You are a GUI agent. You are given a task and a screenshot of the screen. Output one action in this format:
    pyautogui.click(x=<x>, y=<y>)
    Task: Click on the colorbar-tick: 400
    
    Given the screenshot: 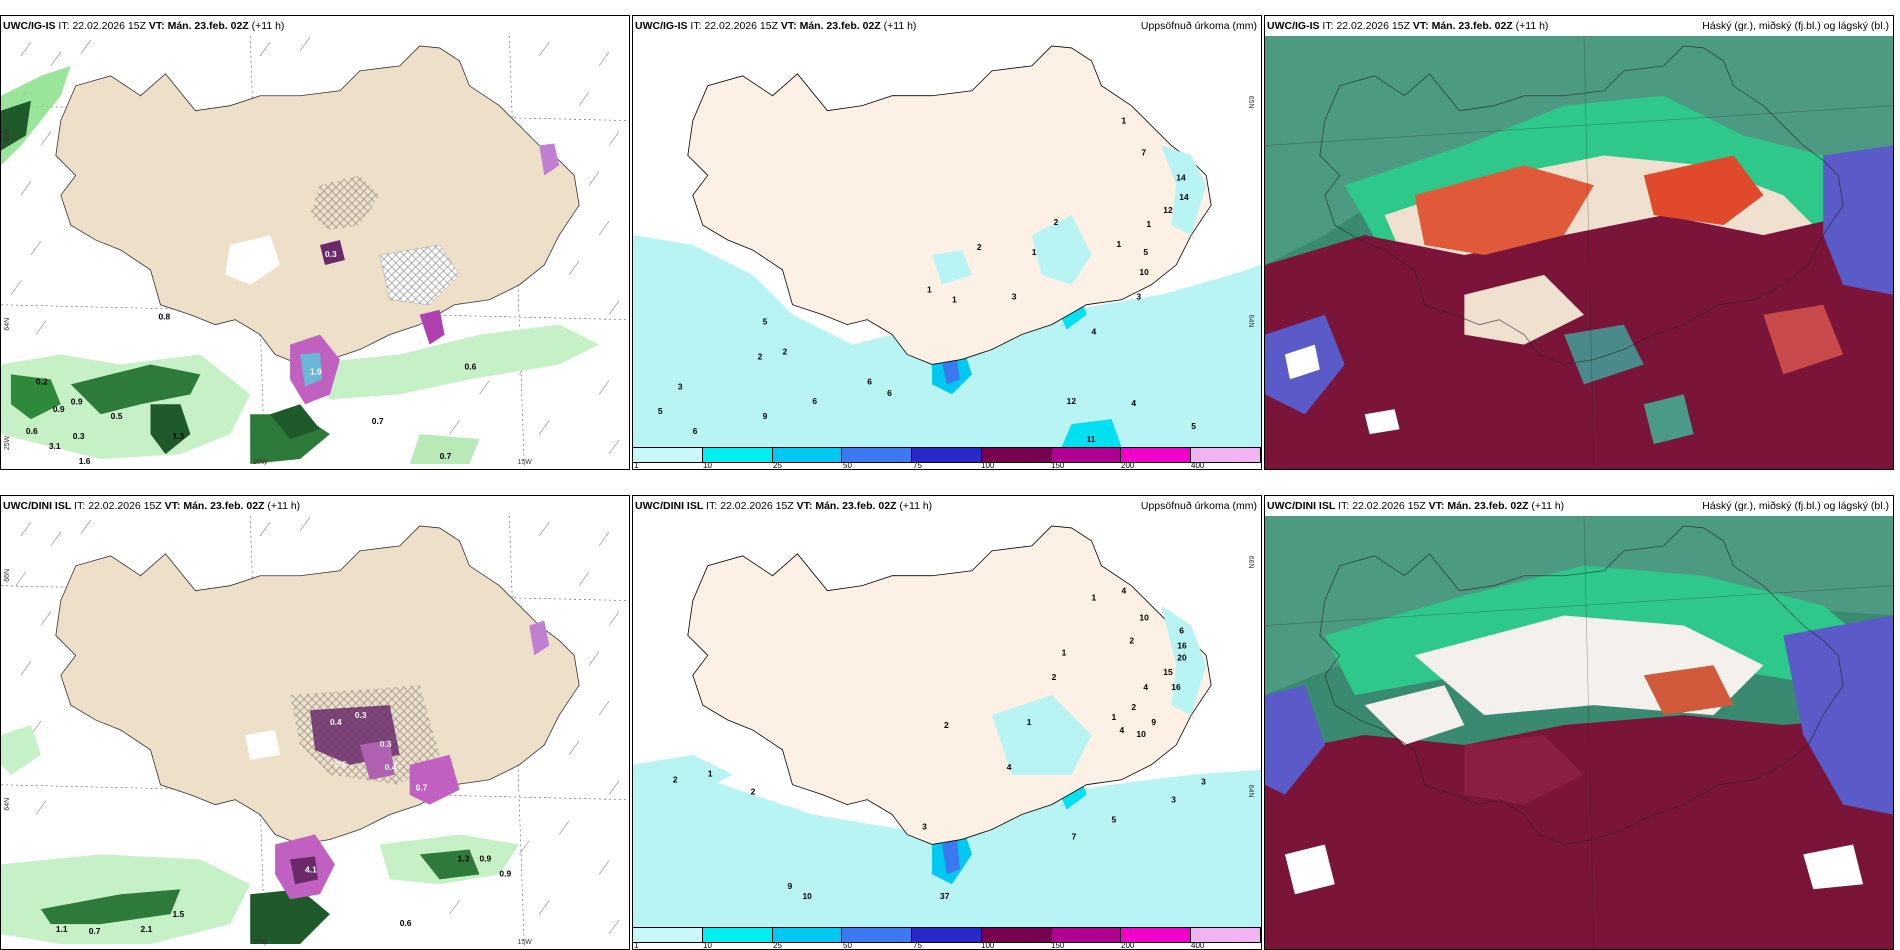 What is the action you would take?
    pyautogui.click(x=1198, y=465)
    